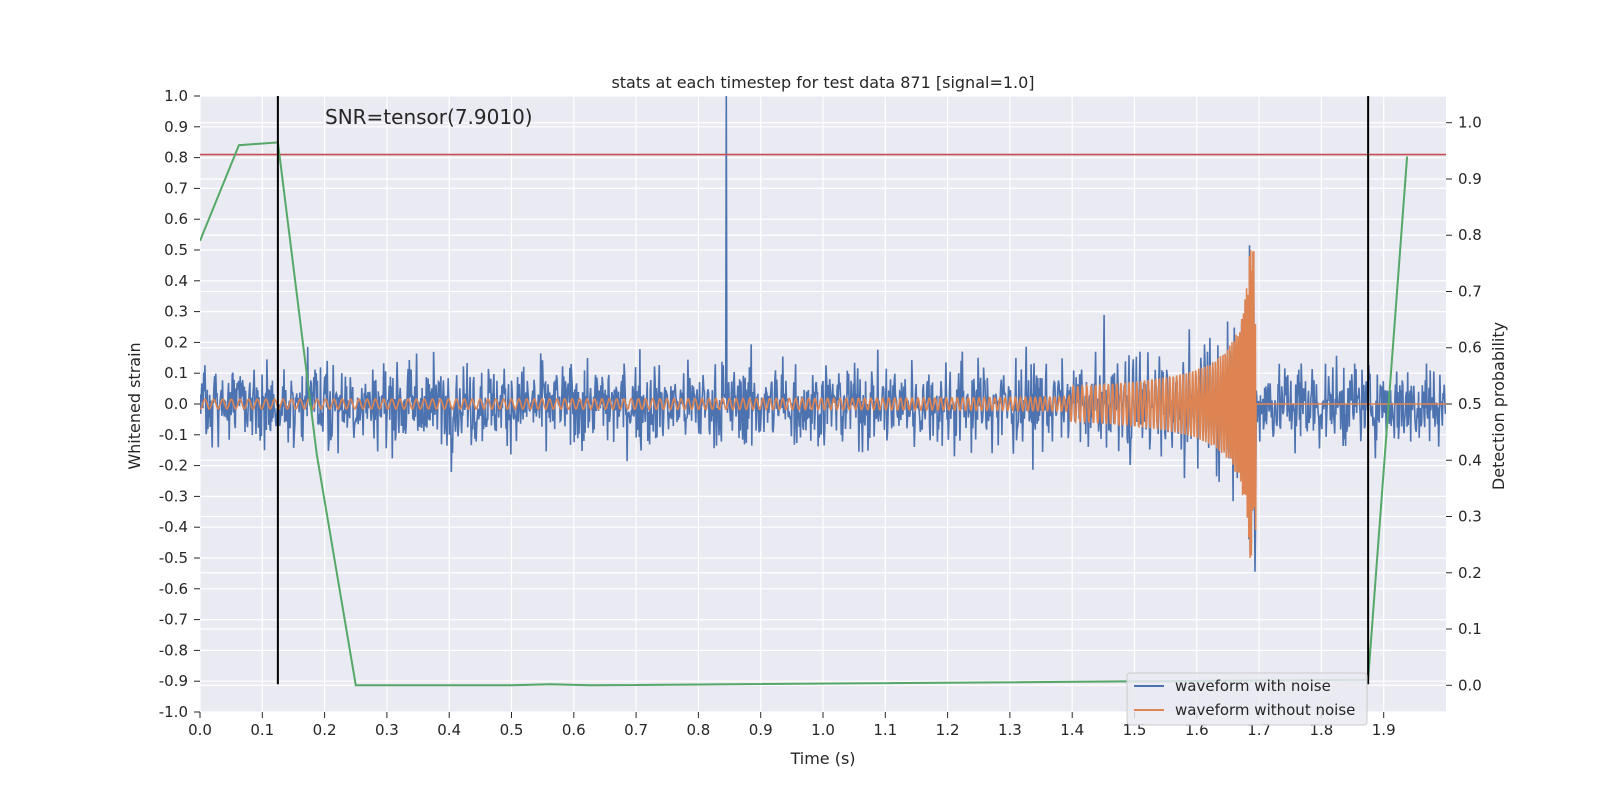  I want to click on x-tick-label: 0.6, so click(574, 730).